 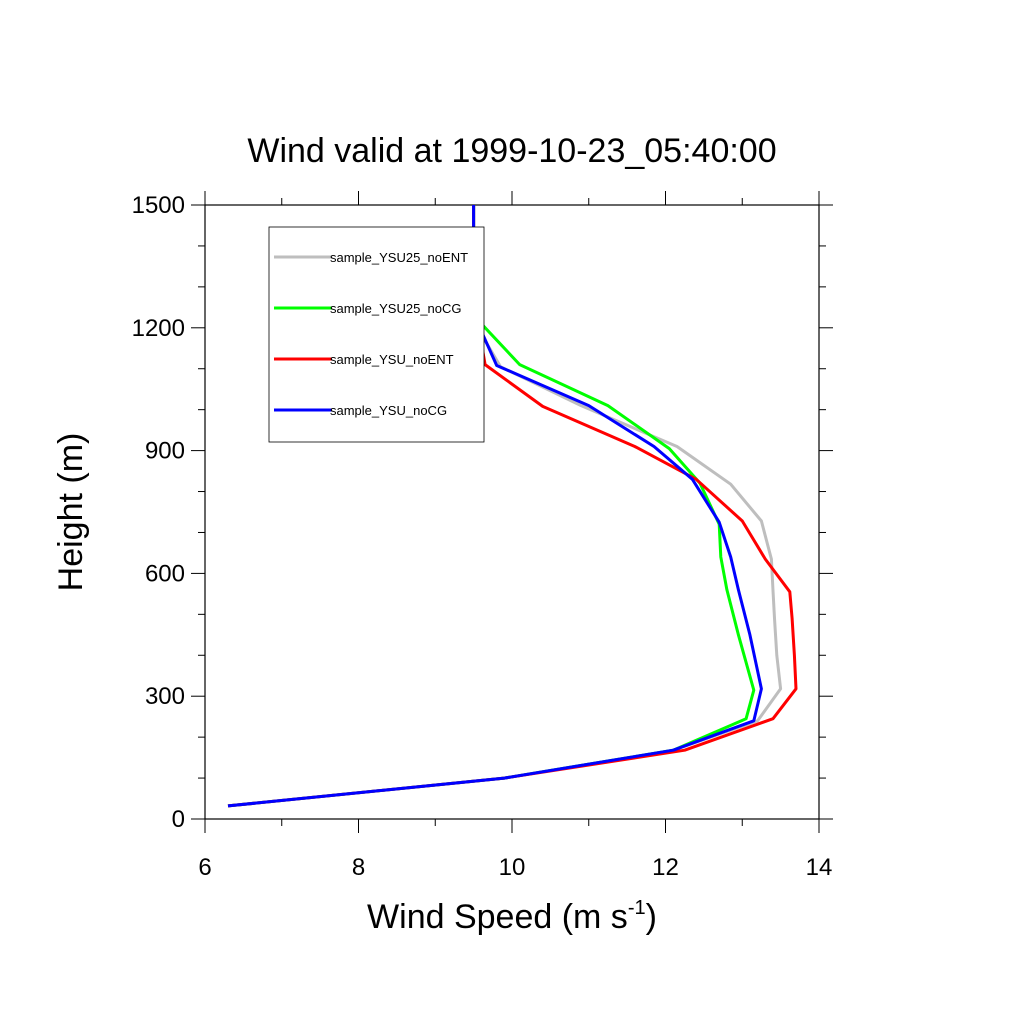 I want to click on x-axis-title: Wind Speed (m s-1), so click(x=512, y=916).